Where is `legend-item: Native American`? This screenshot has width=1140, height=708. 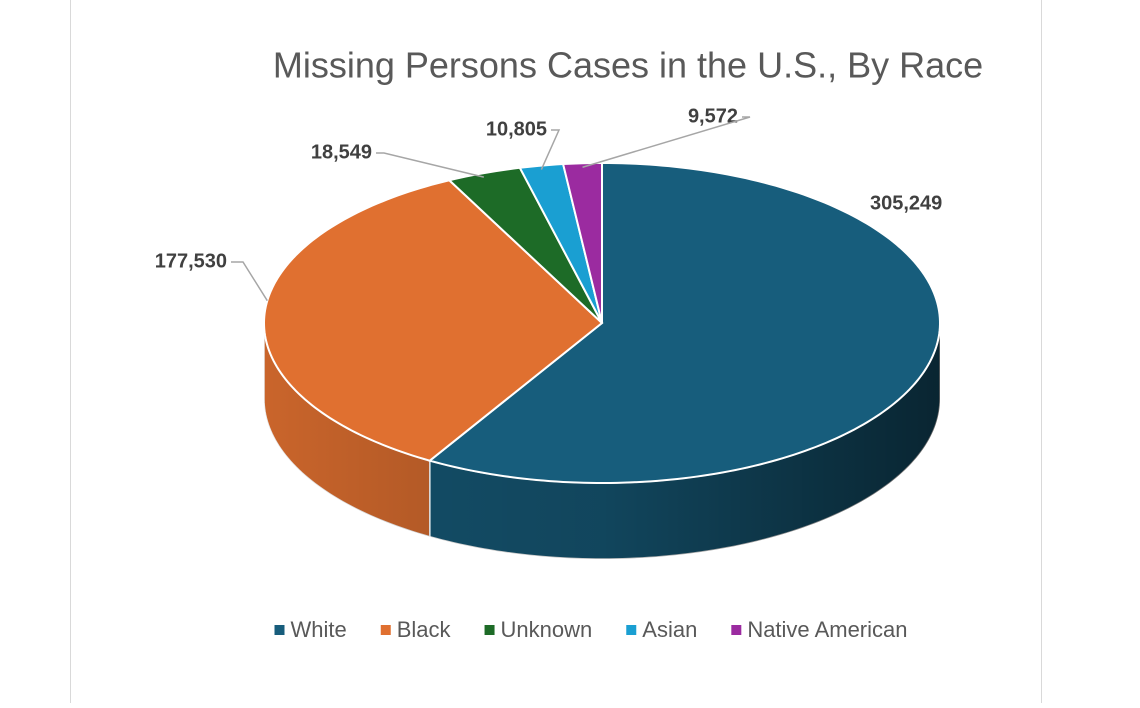 legend-item: Native American is located at coordinates (819, 629).